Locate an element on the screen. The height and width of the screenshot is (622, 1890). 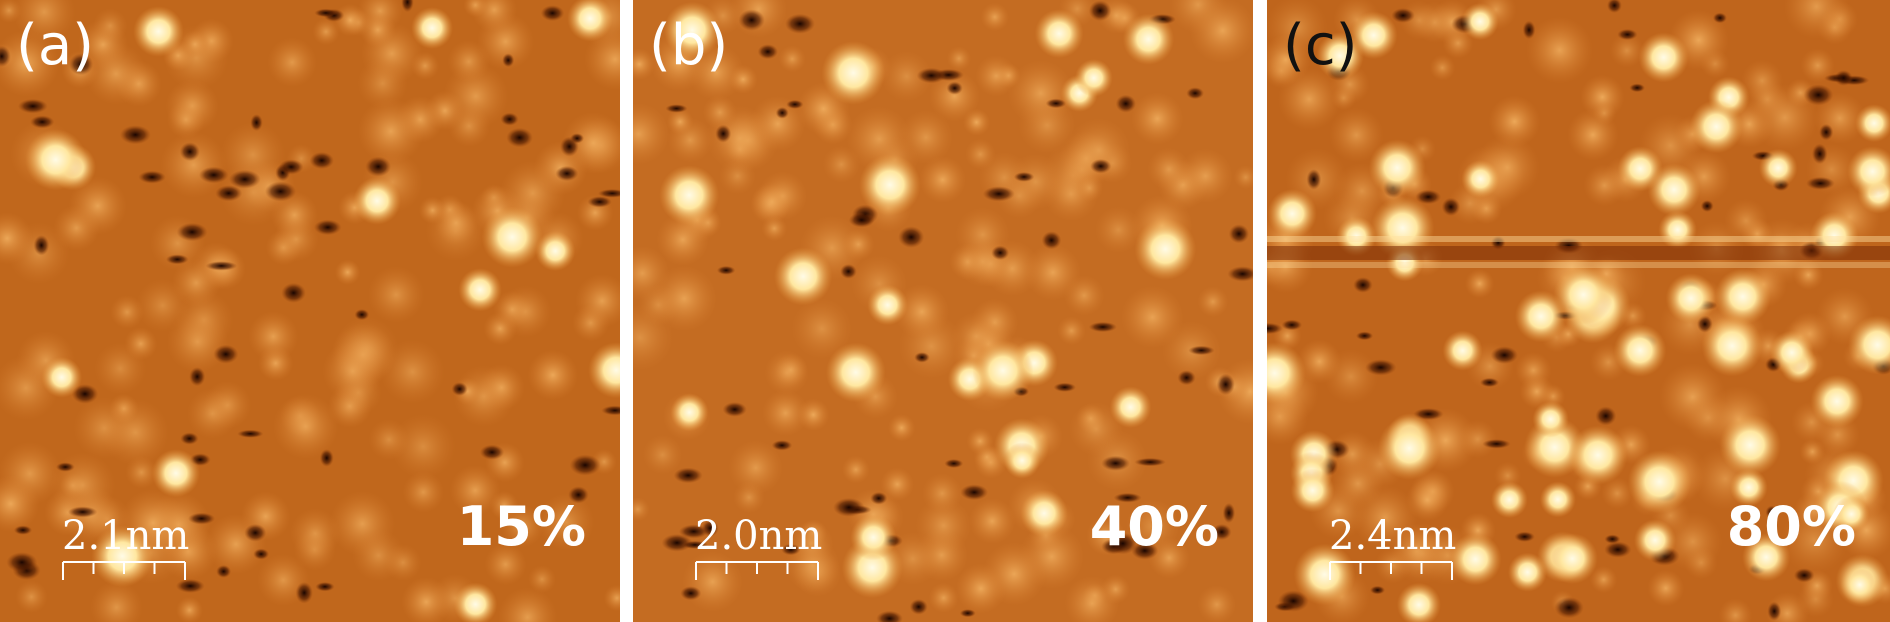
scale-bar-label: 2.1nm is located at coordinates (126, 536).